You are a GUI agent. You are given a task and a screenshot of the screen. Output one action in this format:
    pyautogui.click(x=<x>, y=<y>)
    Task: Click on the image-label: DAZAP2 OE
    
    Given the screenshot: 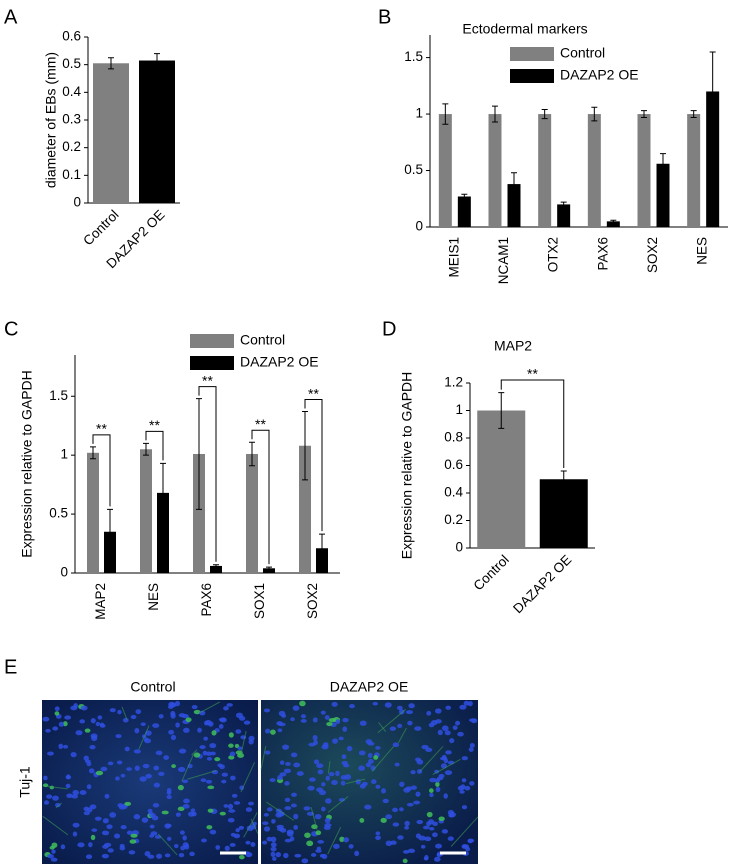 What is the action you would take?
    pyautogui.click(x=369, y=687)
    